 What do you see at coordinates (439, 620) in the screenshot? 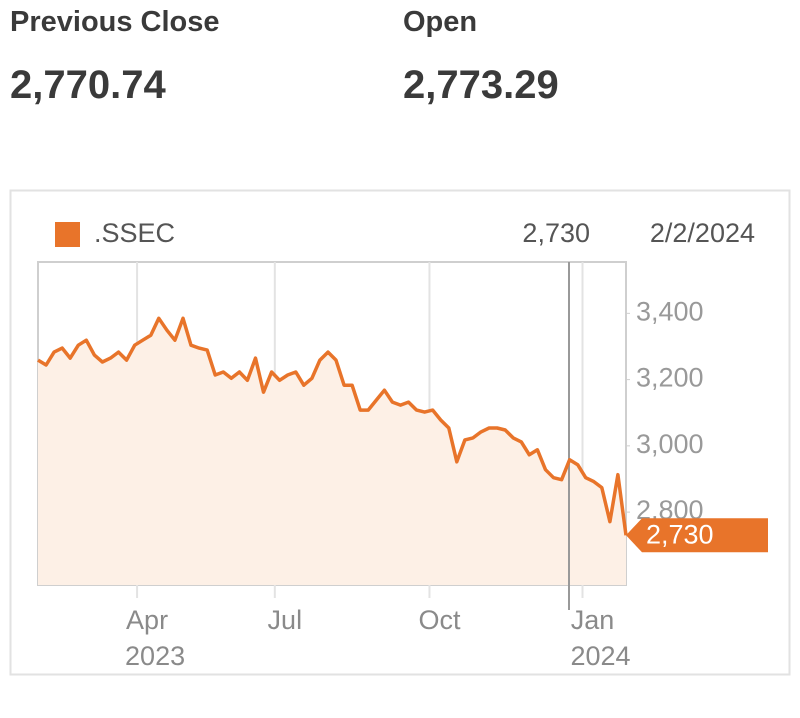
I see `x-tick-label: Oct` at bounding box center [439, 620].